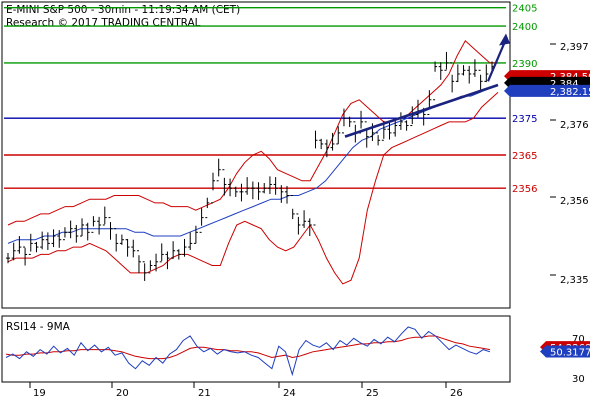 This screenshot has height=400, width=590. Describe the element at coordinates (289, 393) in the screenshot. I see `x-tick-label: 24` at that location.